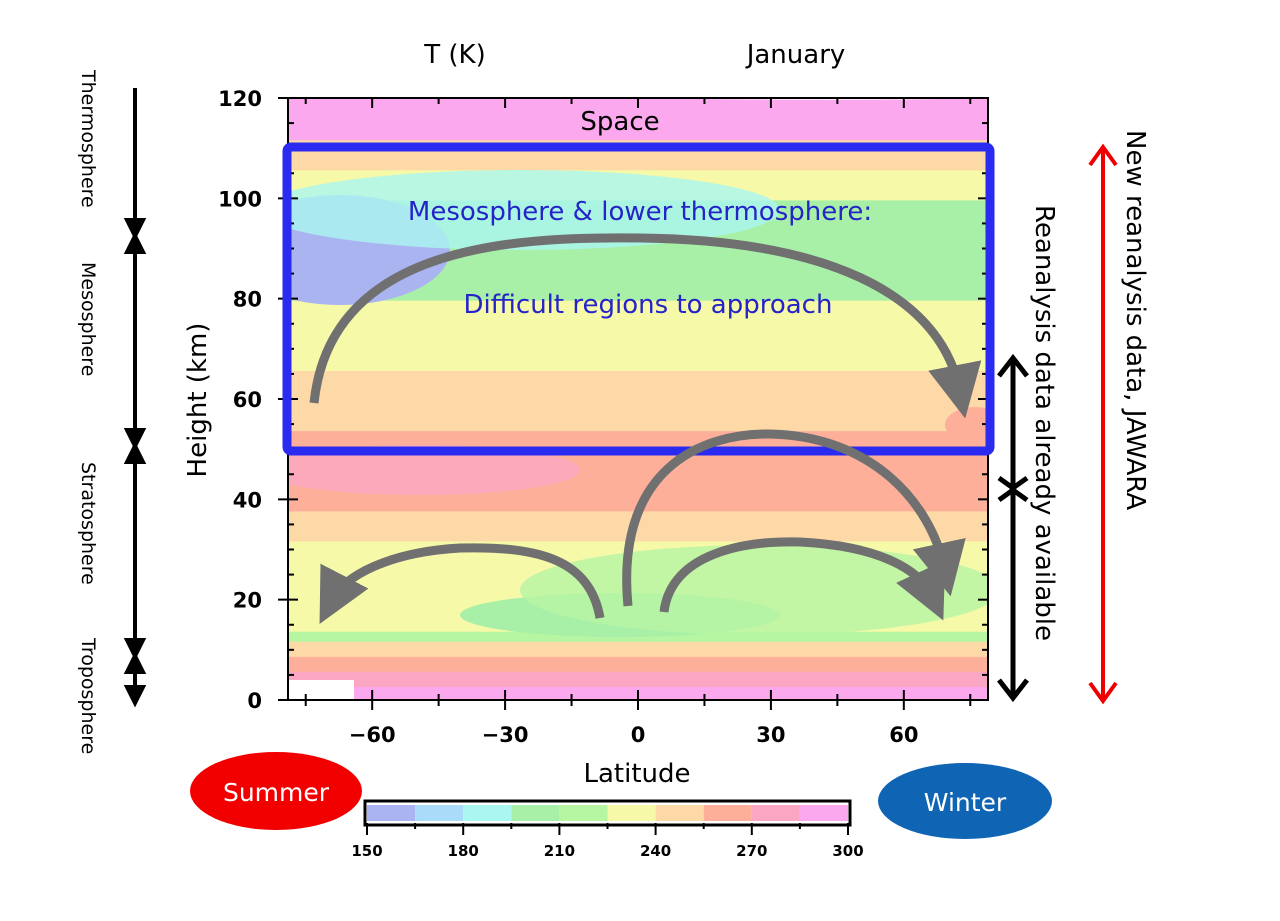 This screenshot has width=1280, height=921. What do you see at coordinates (966, 425) in the screenshot?
I see `warm-winter-blob` at bounding box center [966, 425].